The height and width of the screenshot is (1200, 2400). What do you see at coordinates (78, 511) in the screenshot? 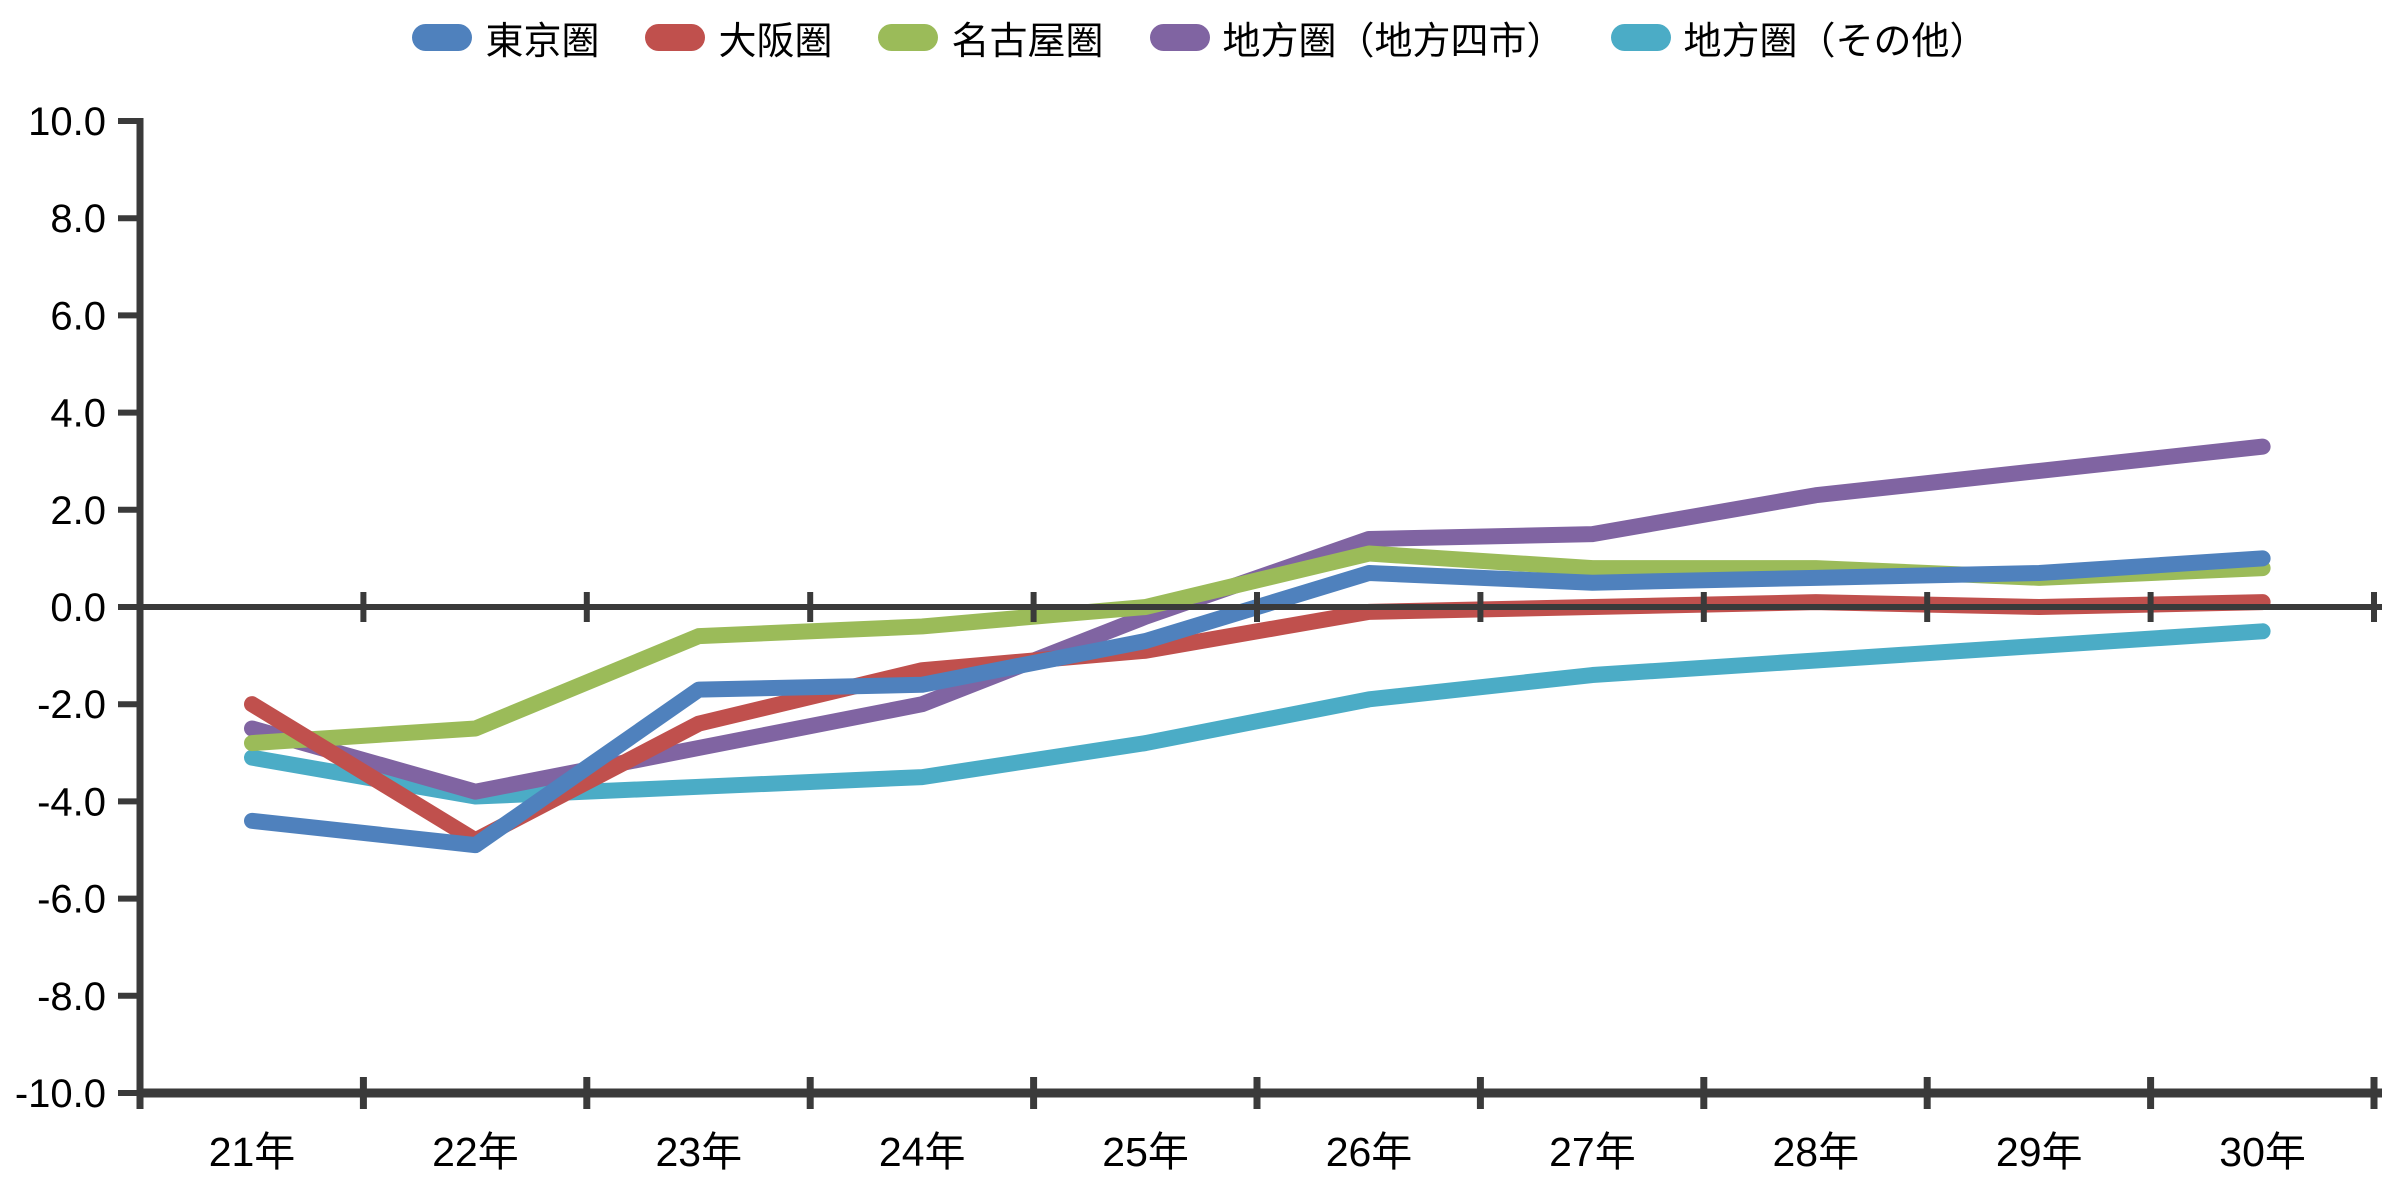
I see `y-tick-label: 2.0` at bounding box center [78, 511].